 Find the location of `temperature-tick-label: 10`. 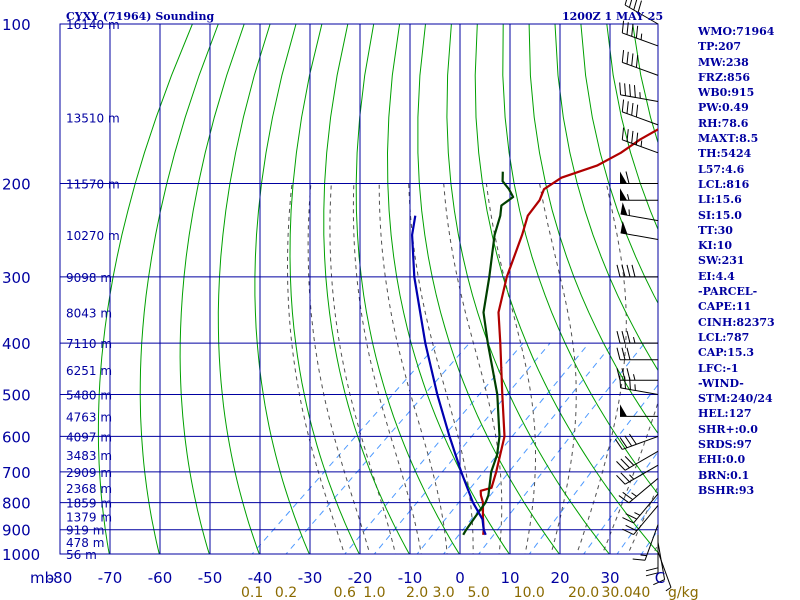

temperature-tick-label: 10 is located at coordinates (509, 578).